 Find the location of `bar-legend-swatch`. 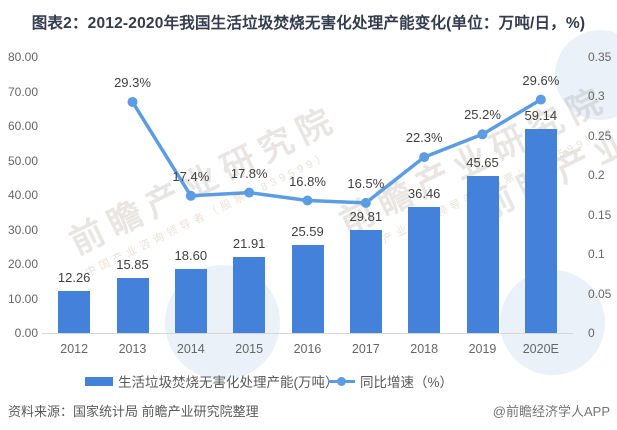

bar-legend-swatch is located at coordinates (99, 381).